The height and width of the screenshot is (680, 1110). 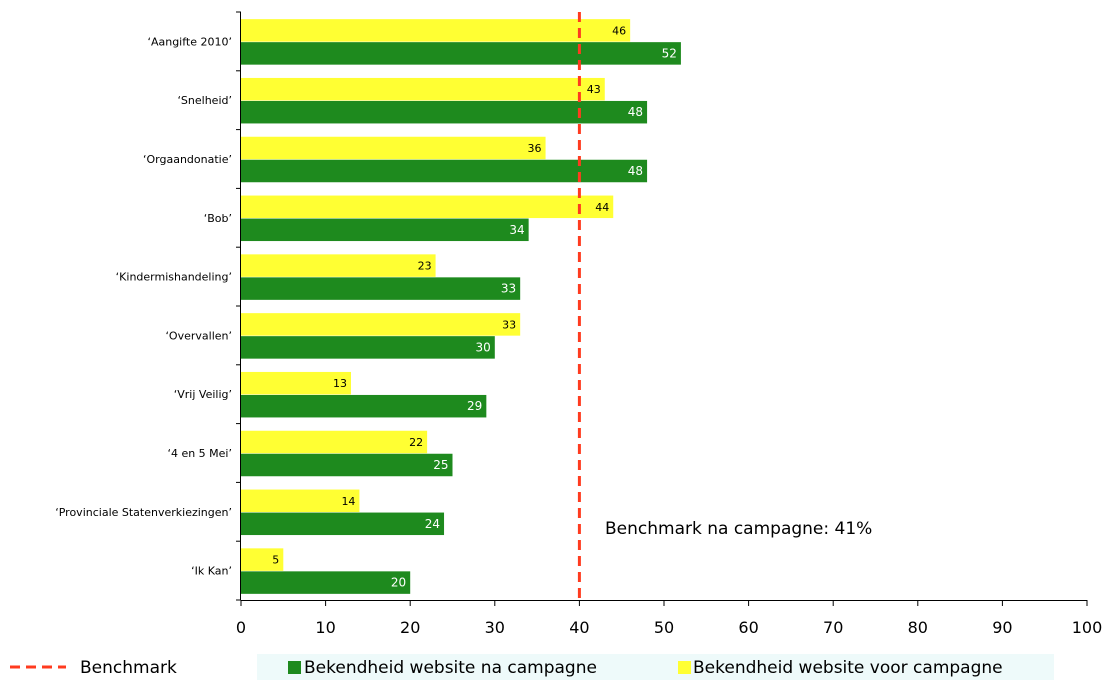 What do you see at coordinates (416, 442) in the screenshot?
I see `value-label-voor-7: 22` at bounding box center [416, 442].